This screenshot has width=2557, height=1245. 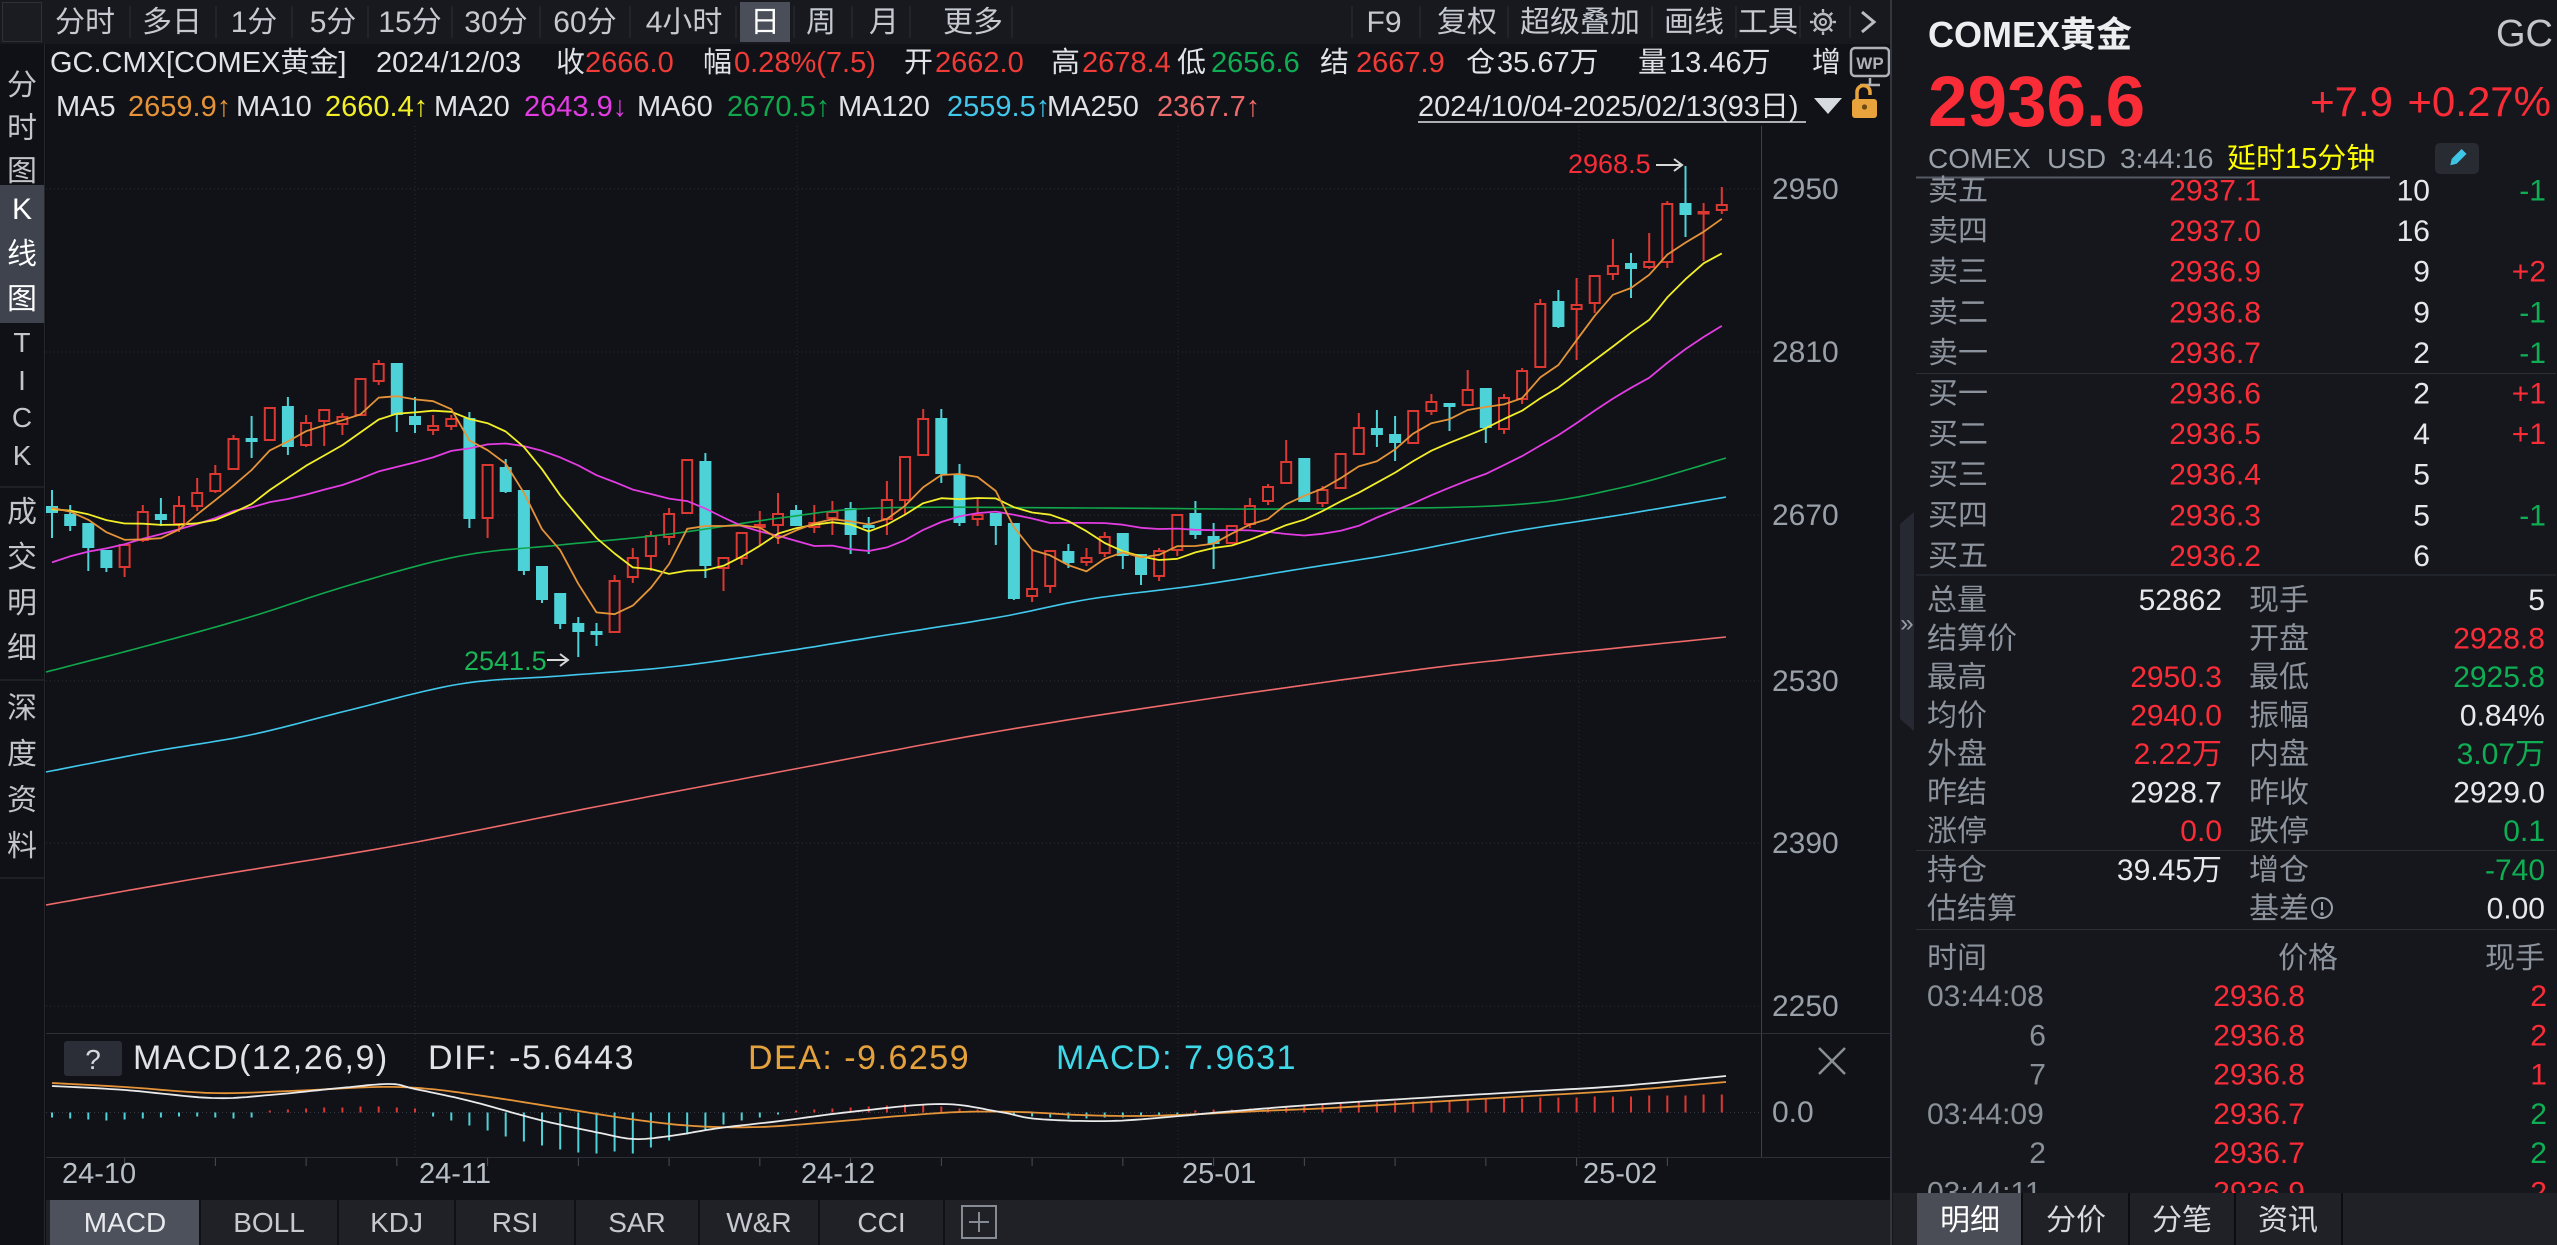 I want to click on svg-text: 2541.5, so click(x=505, y=661).